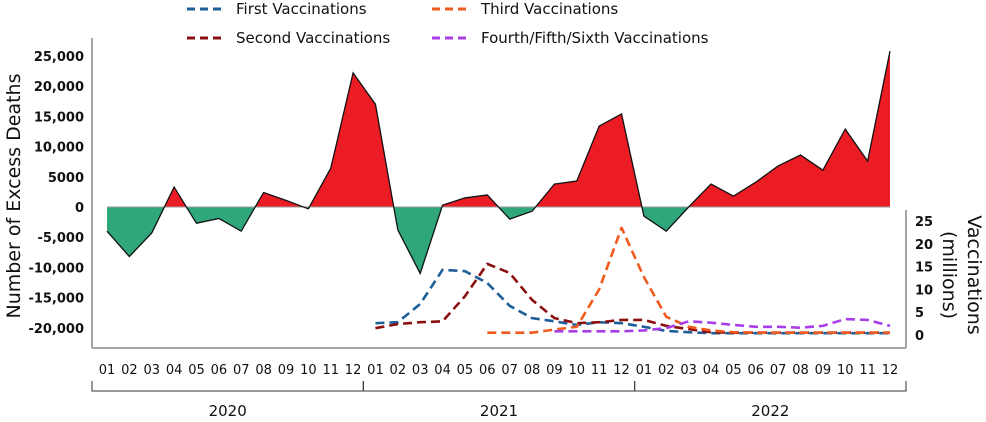 Image resolution: width=986 pixels, height=422 pixels. What do you see at coordinates (228, 410) in the screenshot?
I see `year-label: 2020` at bounding box center [228, 410].